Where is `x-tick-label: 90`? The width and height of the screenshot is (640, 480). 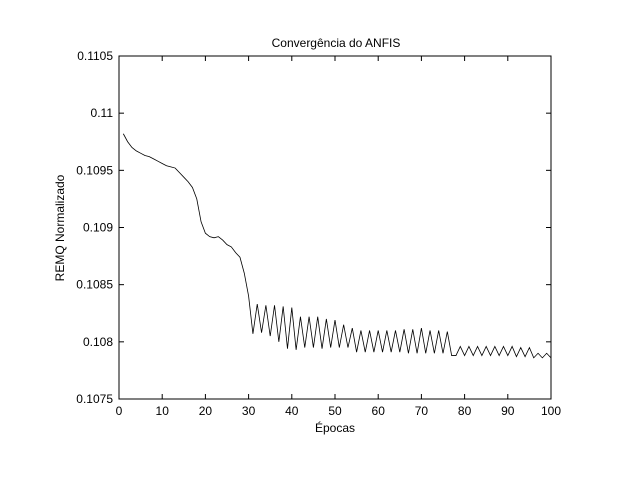 x-tick-label: 90 is located at coordinates (508, 411).